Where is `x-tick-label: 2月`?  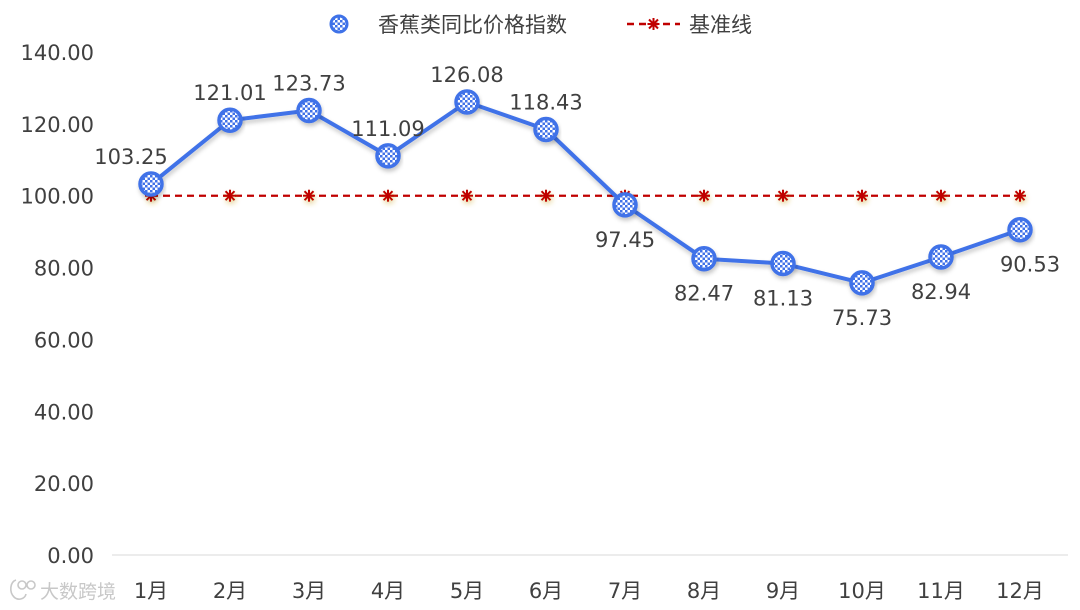 x-tick-label: 2月 is located at coordinates (230, 591).